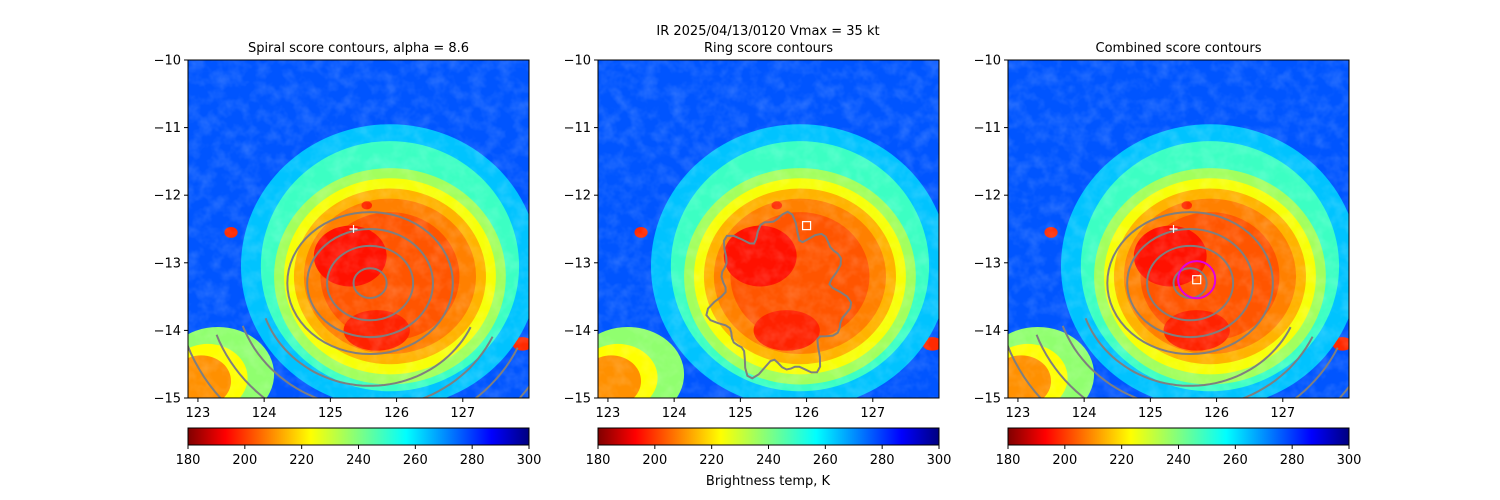  I want to click on axes-title: Spiral score contours, alpha = 8.6, so click(358, 48).